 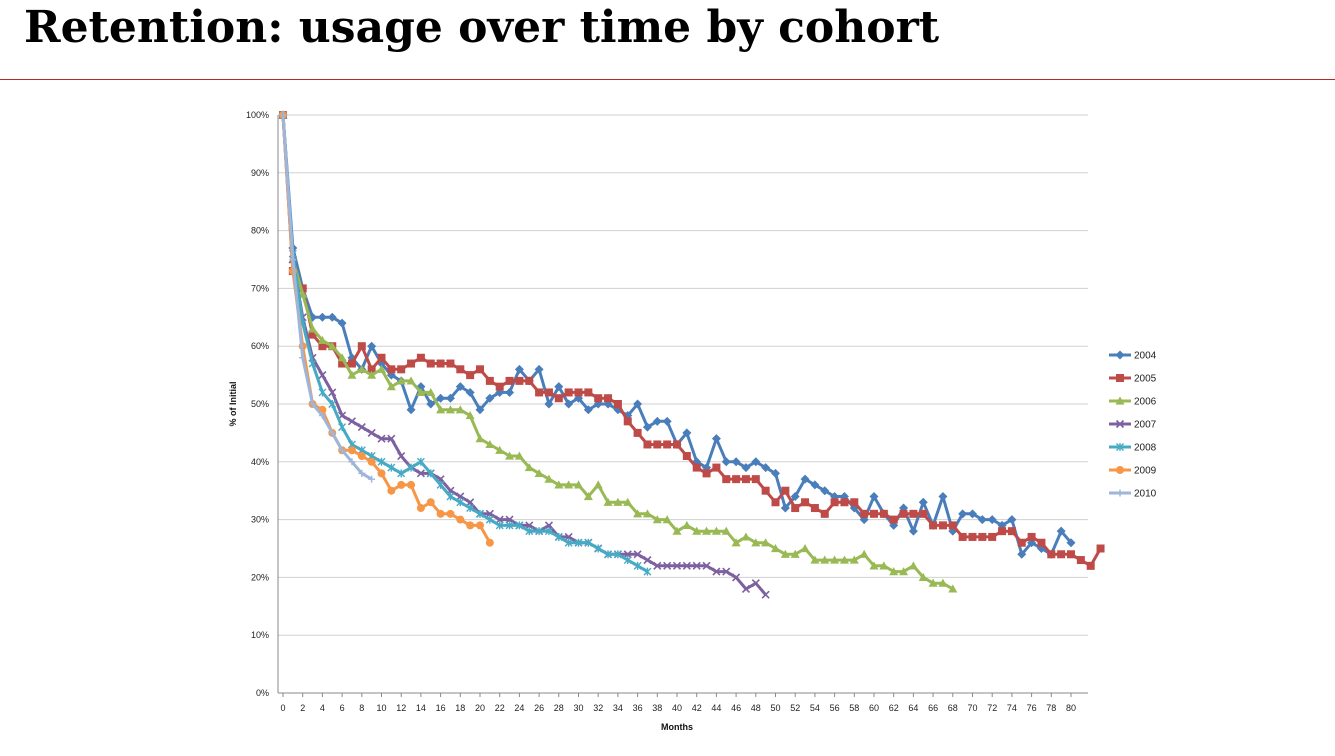 I want to click on x-tick-label: 10, so click(x=381, y=708).